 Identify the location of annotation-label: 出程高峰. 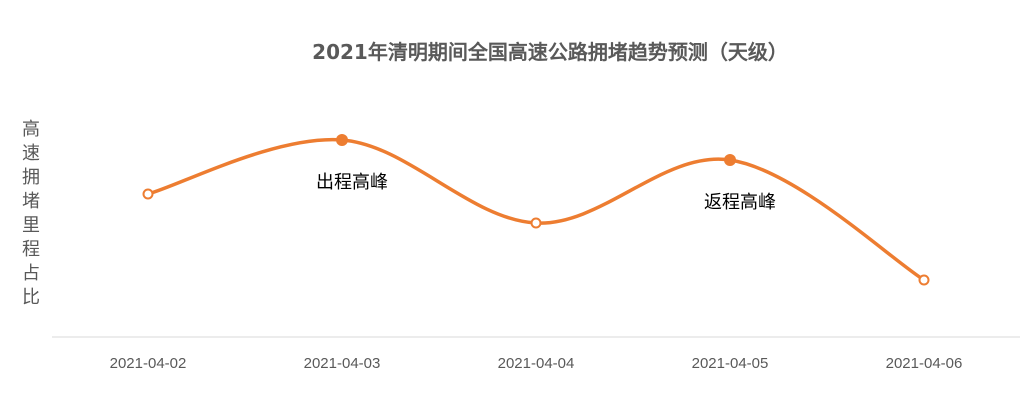
(352, 182).